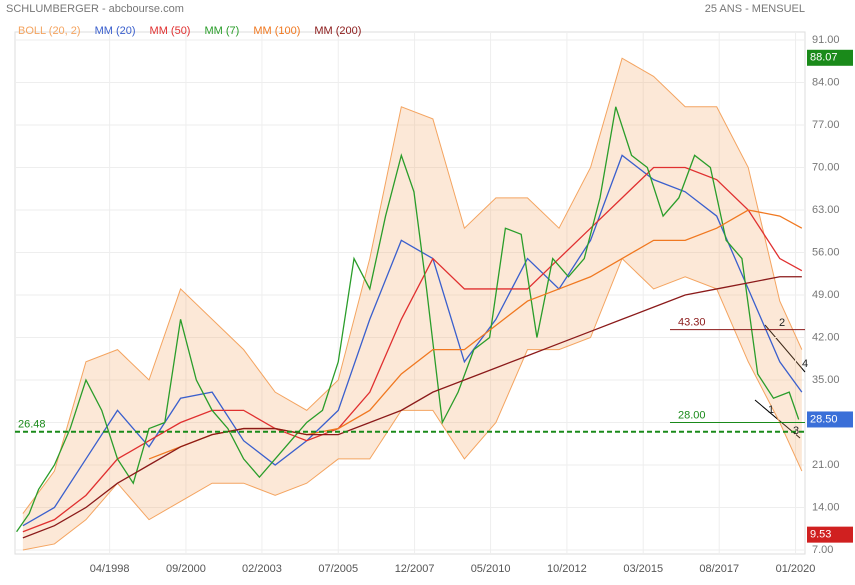  What do you see at coordinates (826, 125) in the screenshot?
I see `y-tick-label: 77.00` at bounding box center [826, 125].